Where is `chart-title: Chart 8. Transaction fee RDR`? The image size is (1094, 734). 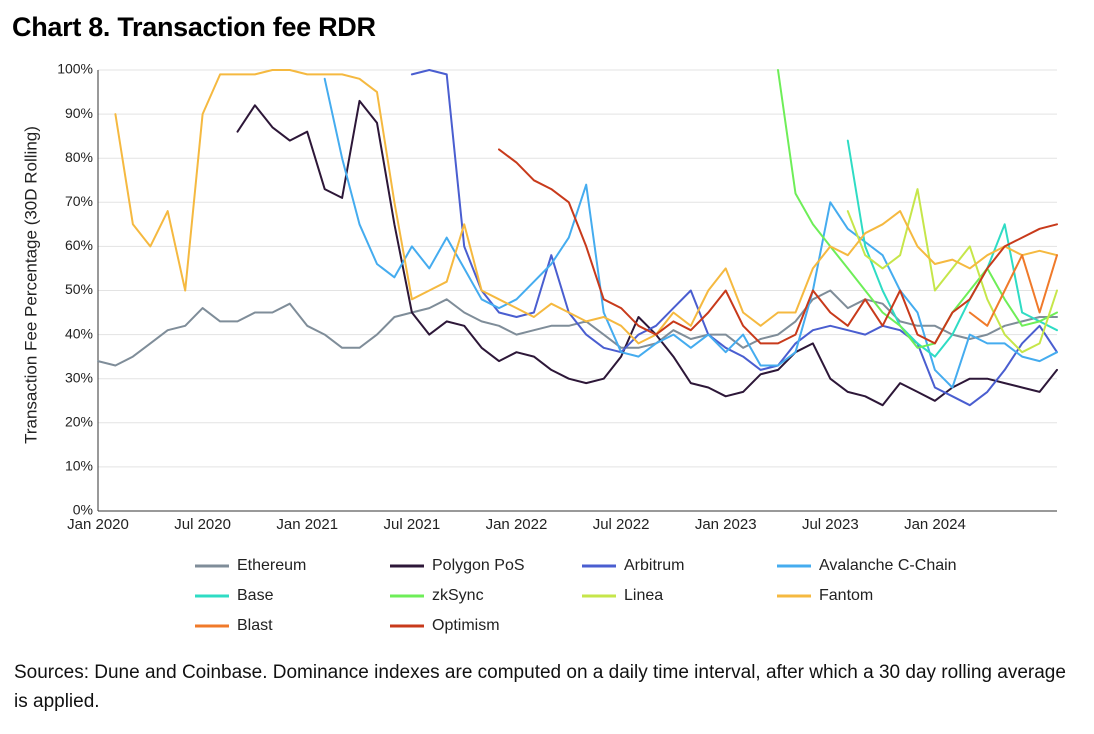
chart-title: Chart 8. Transaction fee RDR is located at coordinates (194, 27).